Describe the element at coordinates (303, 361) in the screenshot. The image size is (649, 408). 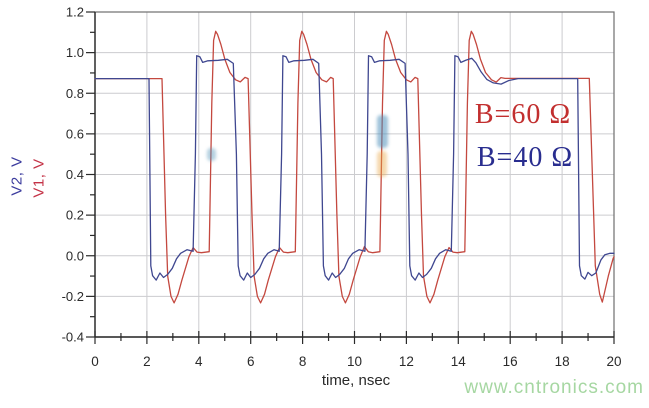
I see `x-tick-label: 8` at that location.